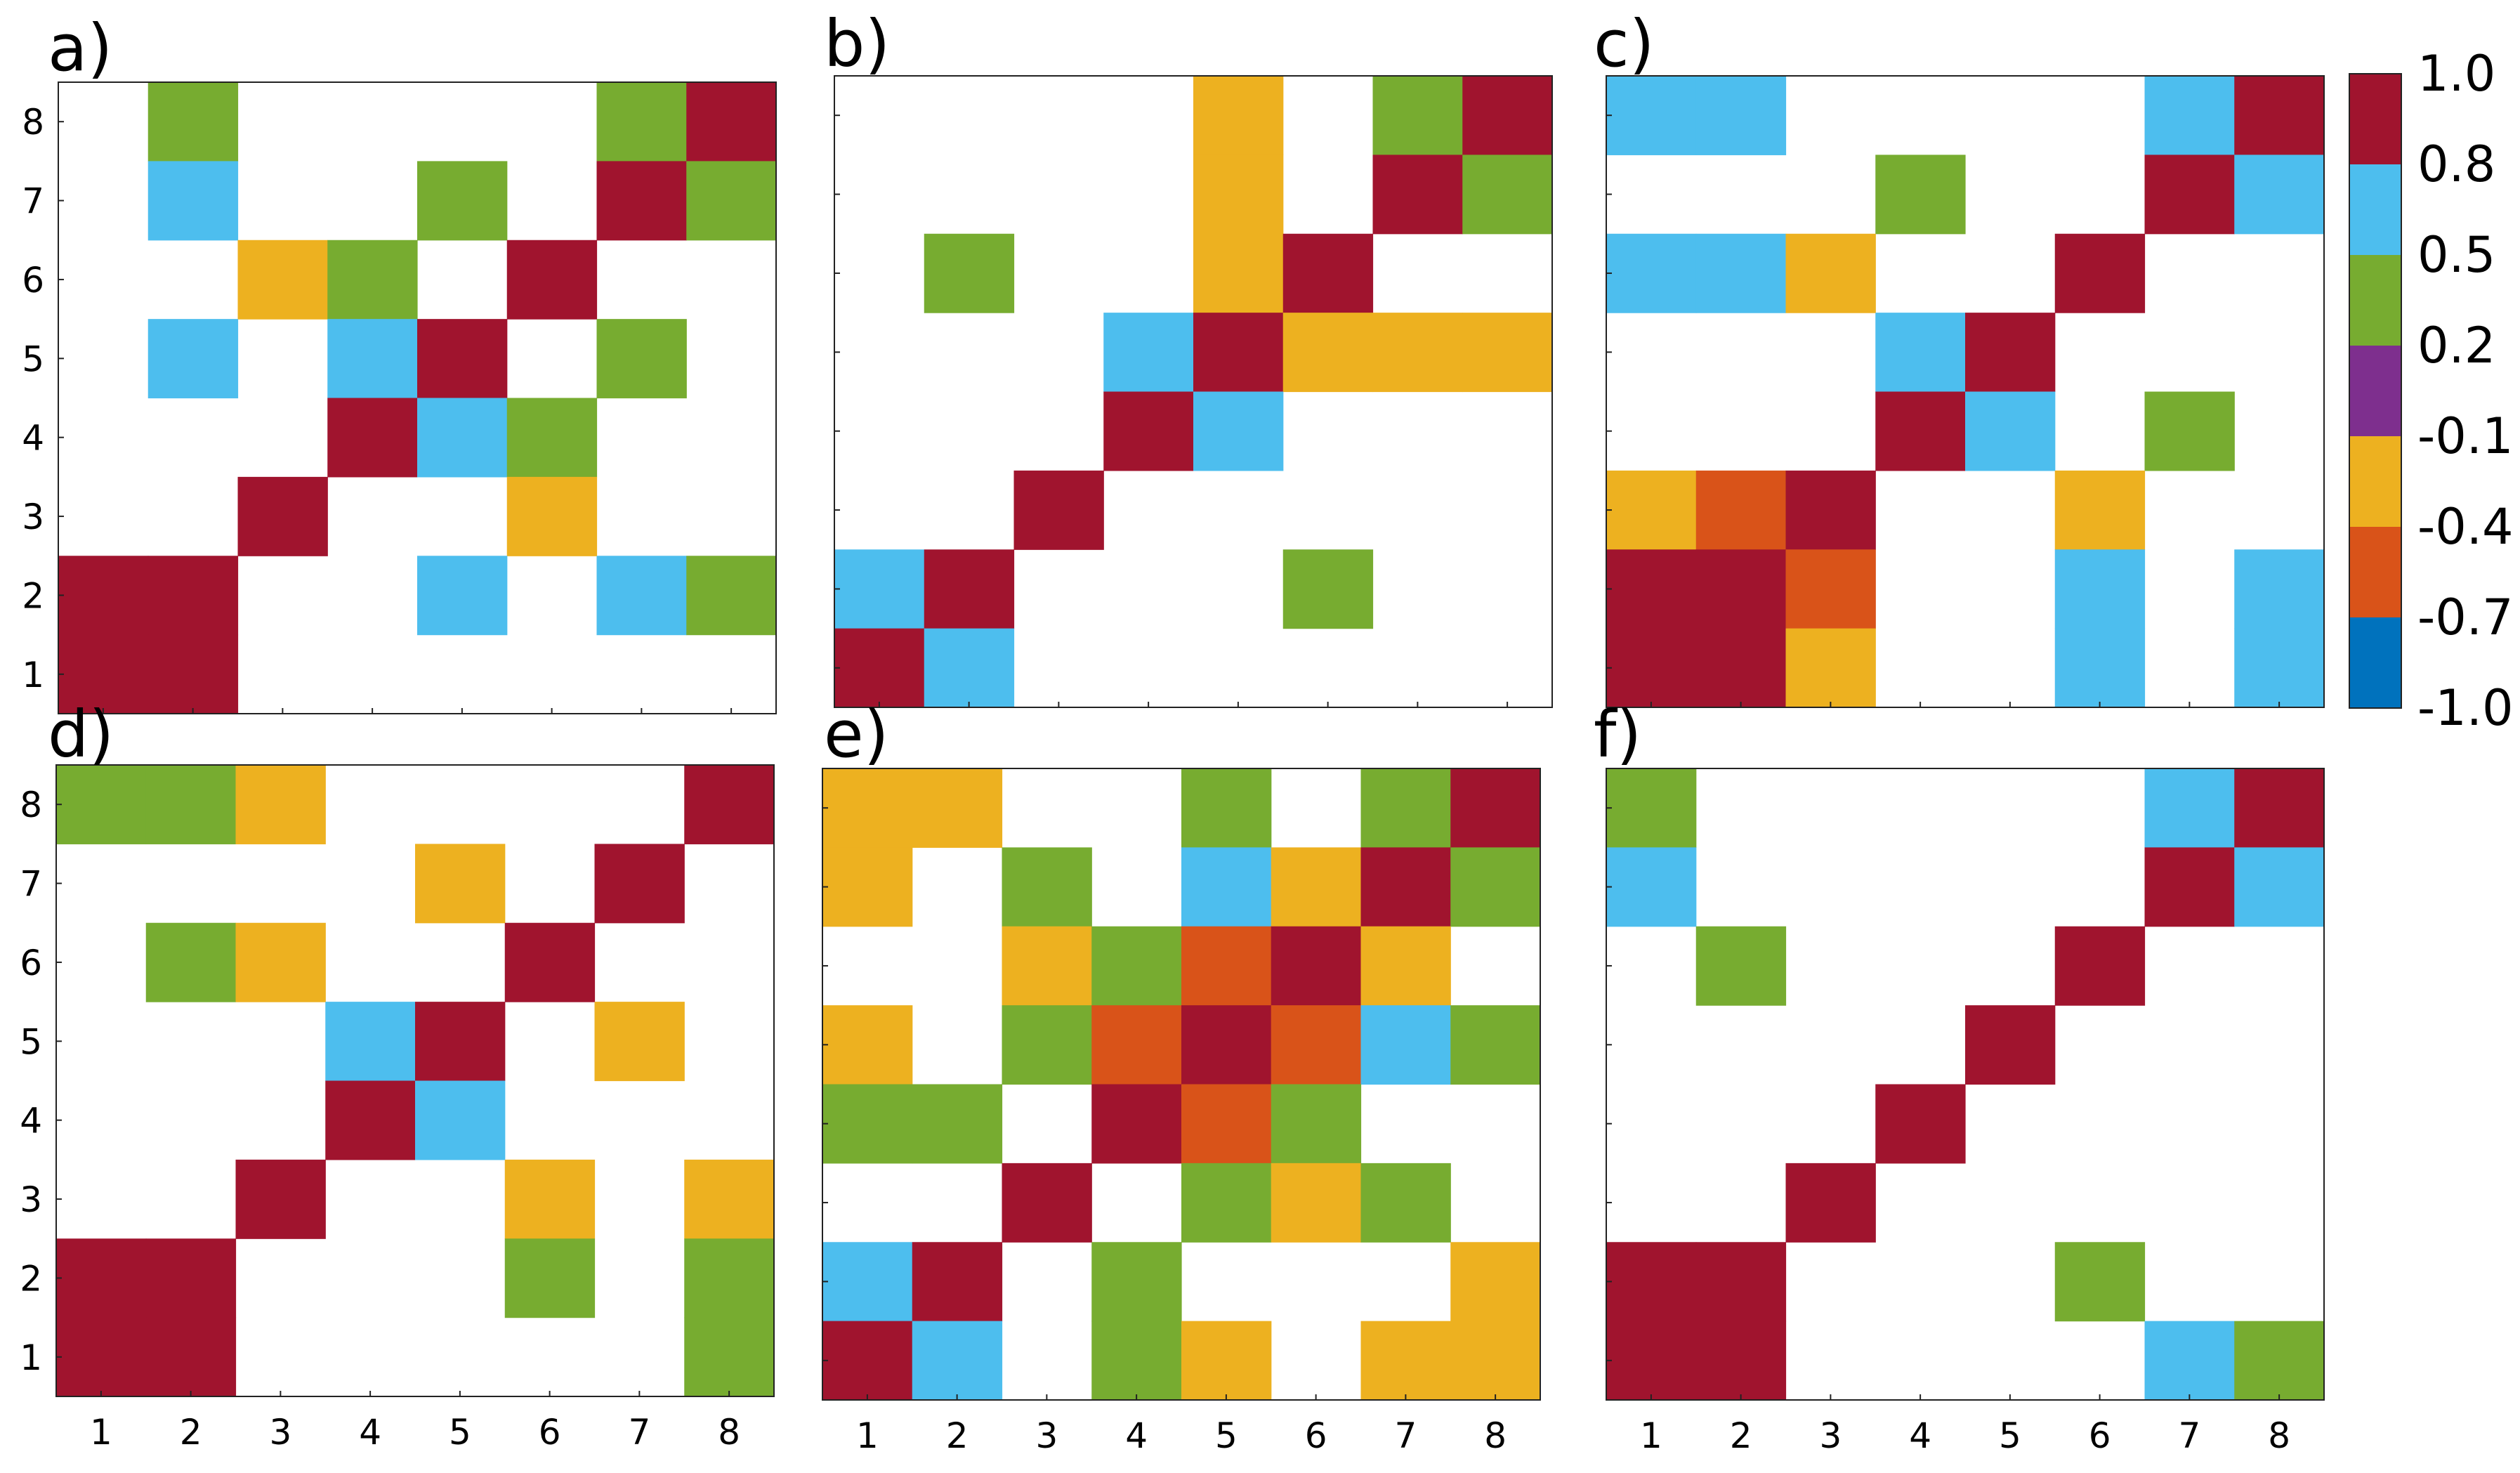  What do you see at coordinates (1651, 808) in the screenshot?
I see `cell-r8-c1` at bounding box center [1651, 808].